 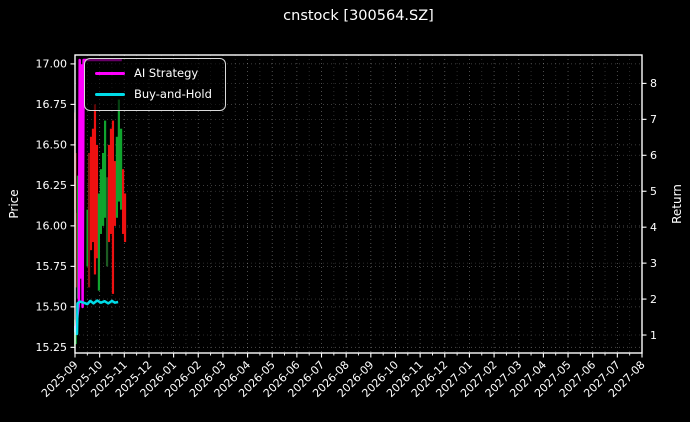 What do you see at coordinates (653, 299) in the screenshot?
I see `svg-text: 2` at bounding box center [653, 299].